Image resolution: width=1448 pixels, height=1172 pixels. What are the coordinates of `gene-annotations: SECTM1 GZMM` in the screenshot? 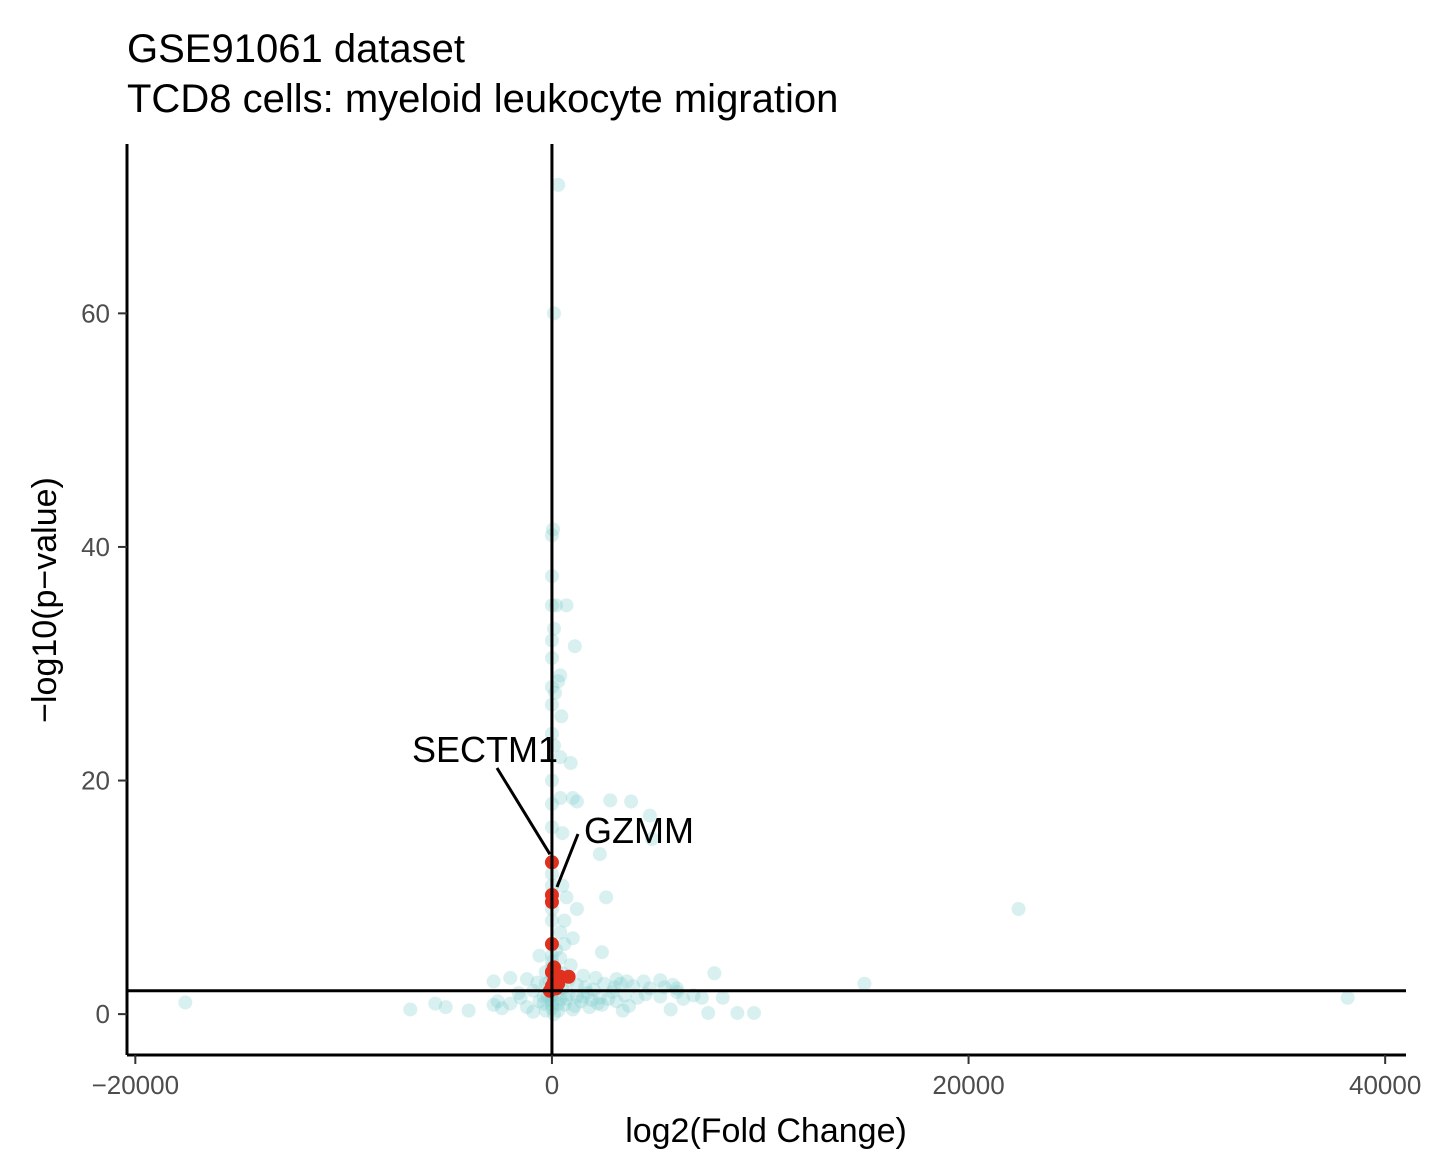 It's located at (553, 808).